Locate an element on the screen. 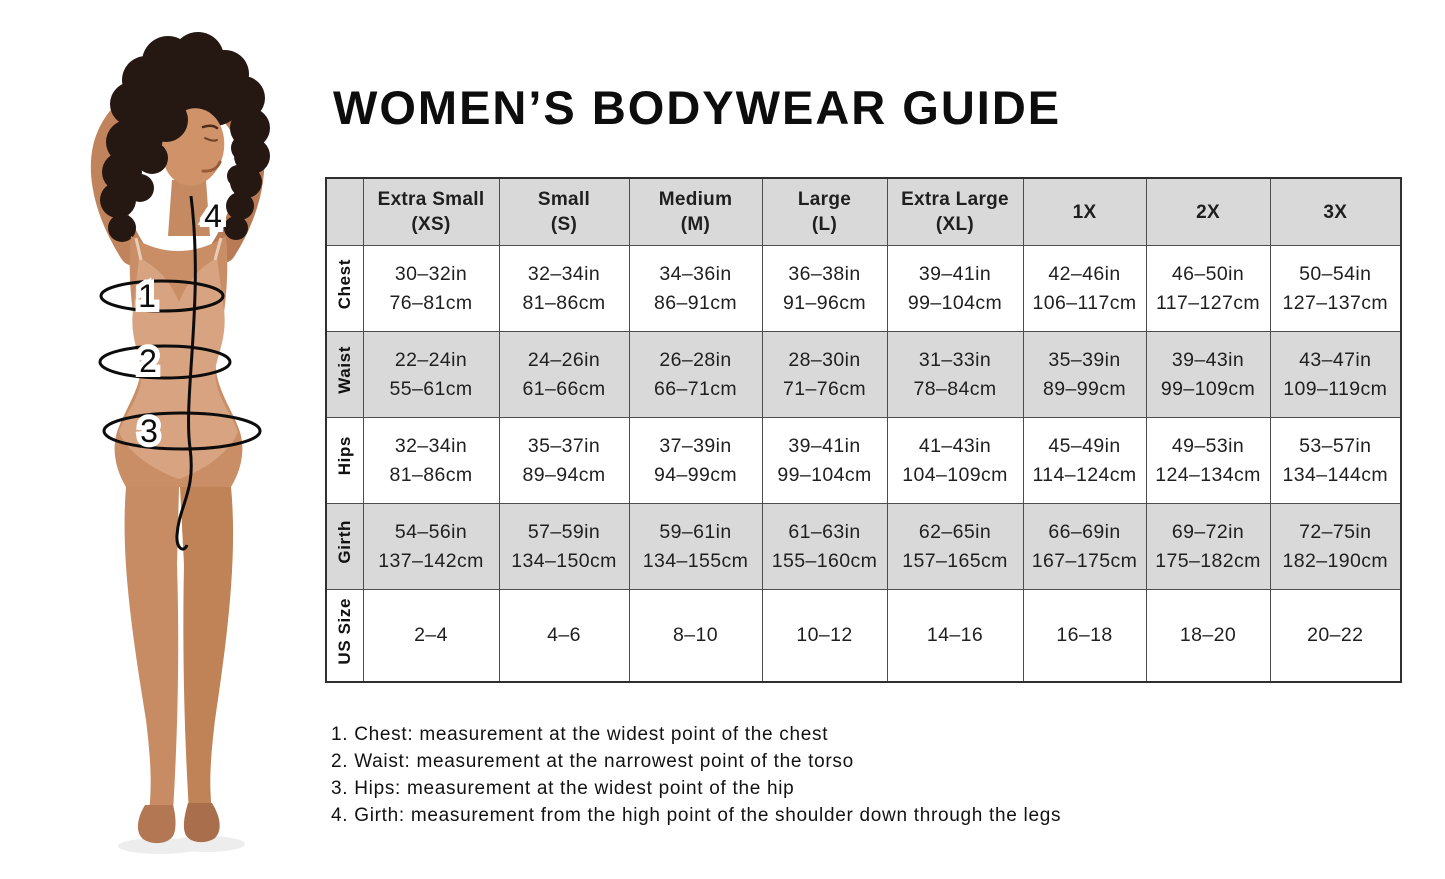 This screenshot has height=879, width=1445. size-cell: 49–53in 124–134cm is located at coordinates (1208, 460).